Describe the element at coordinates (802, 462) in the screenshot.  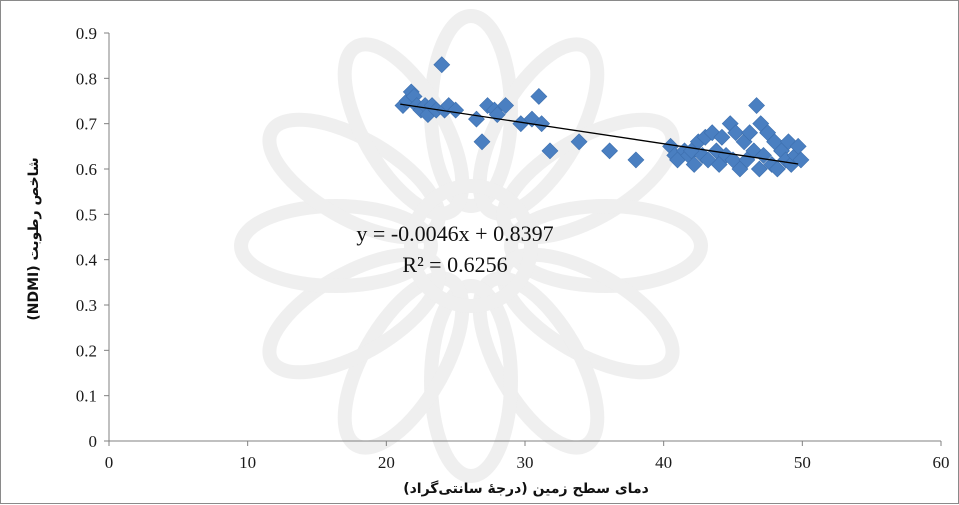
I see `x-tick-label: 50` at that location.